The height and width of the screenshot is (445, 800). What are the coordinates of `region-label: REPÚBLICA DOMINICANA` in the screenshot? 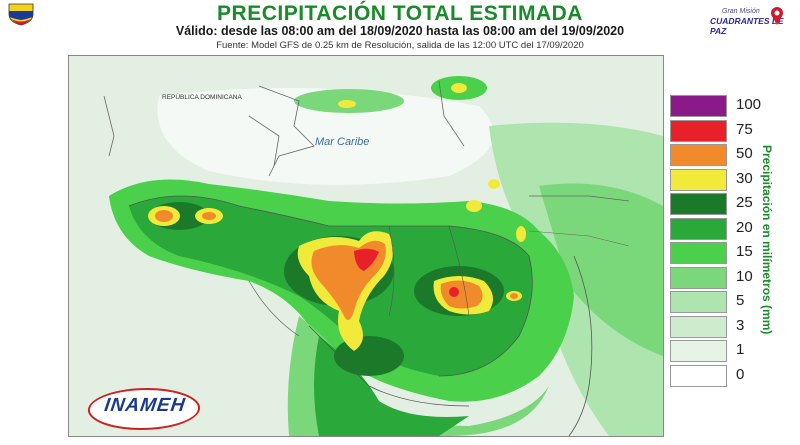 It's located at (202, 97).